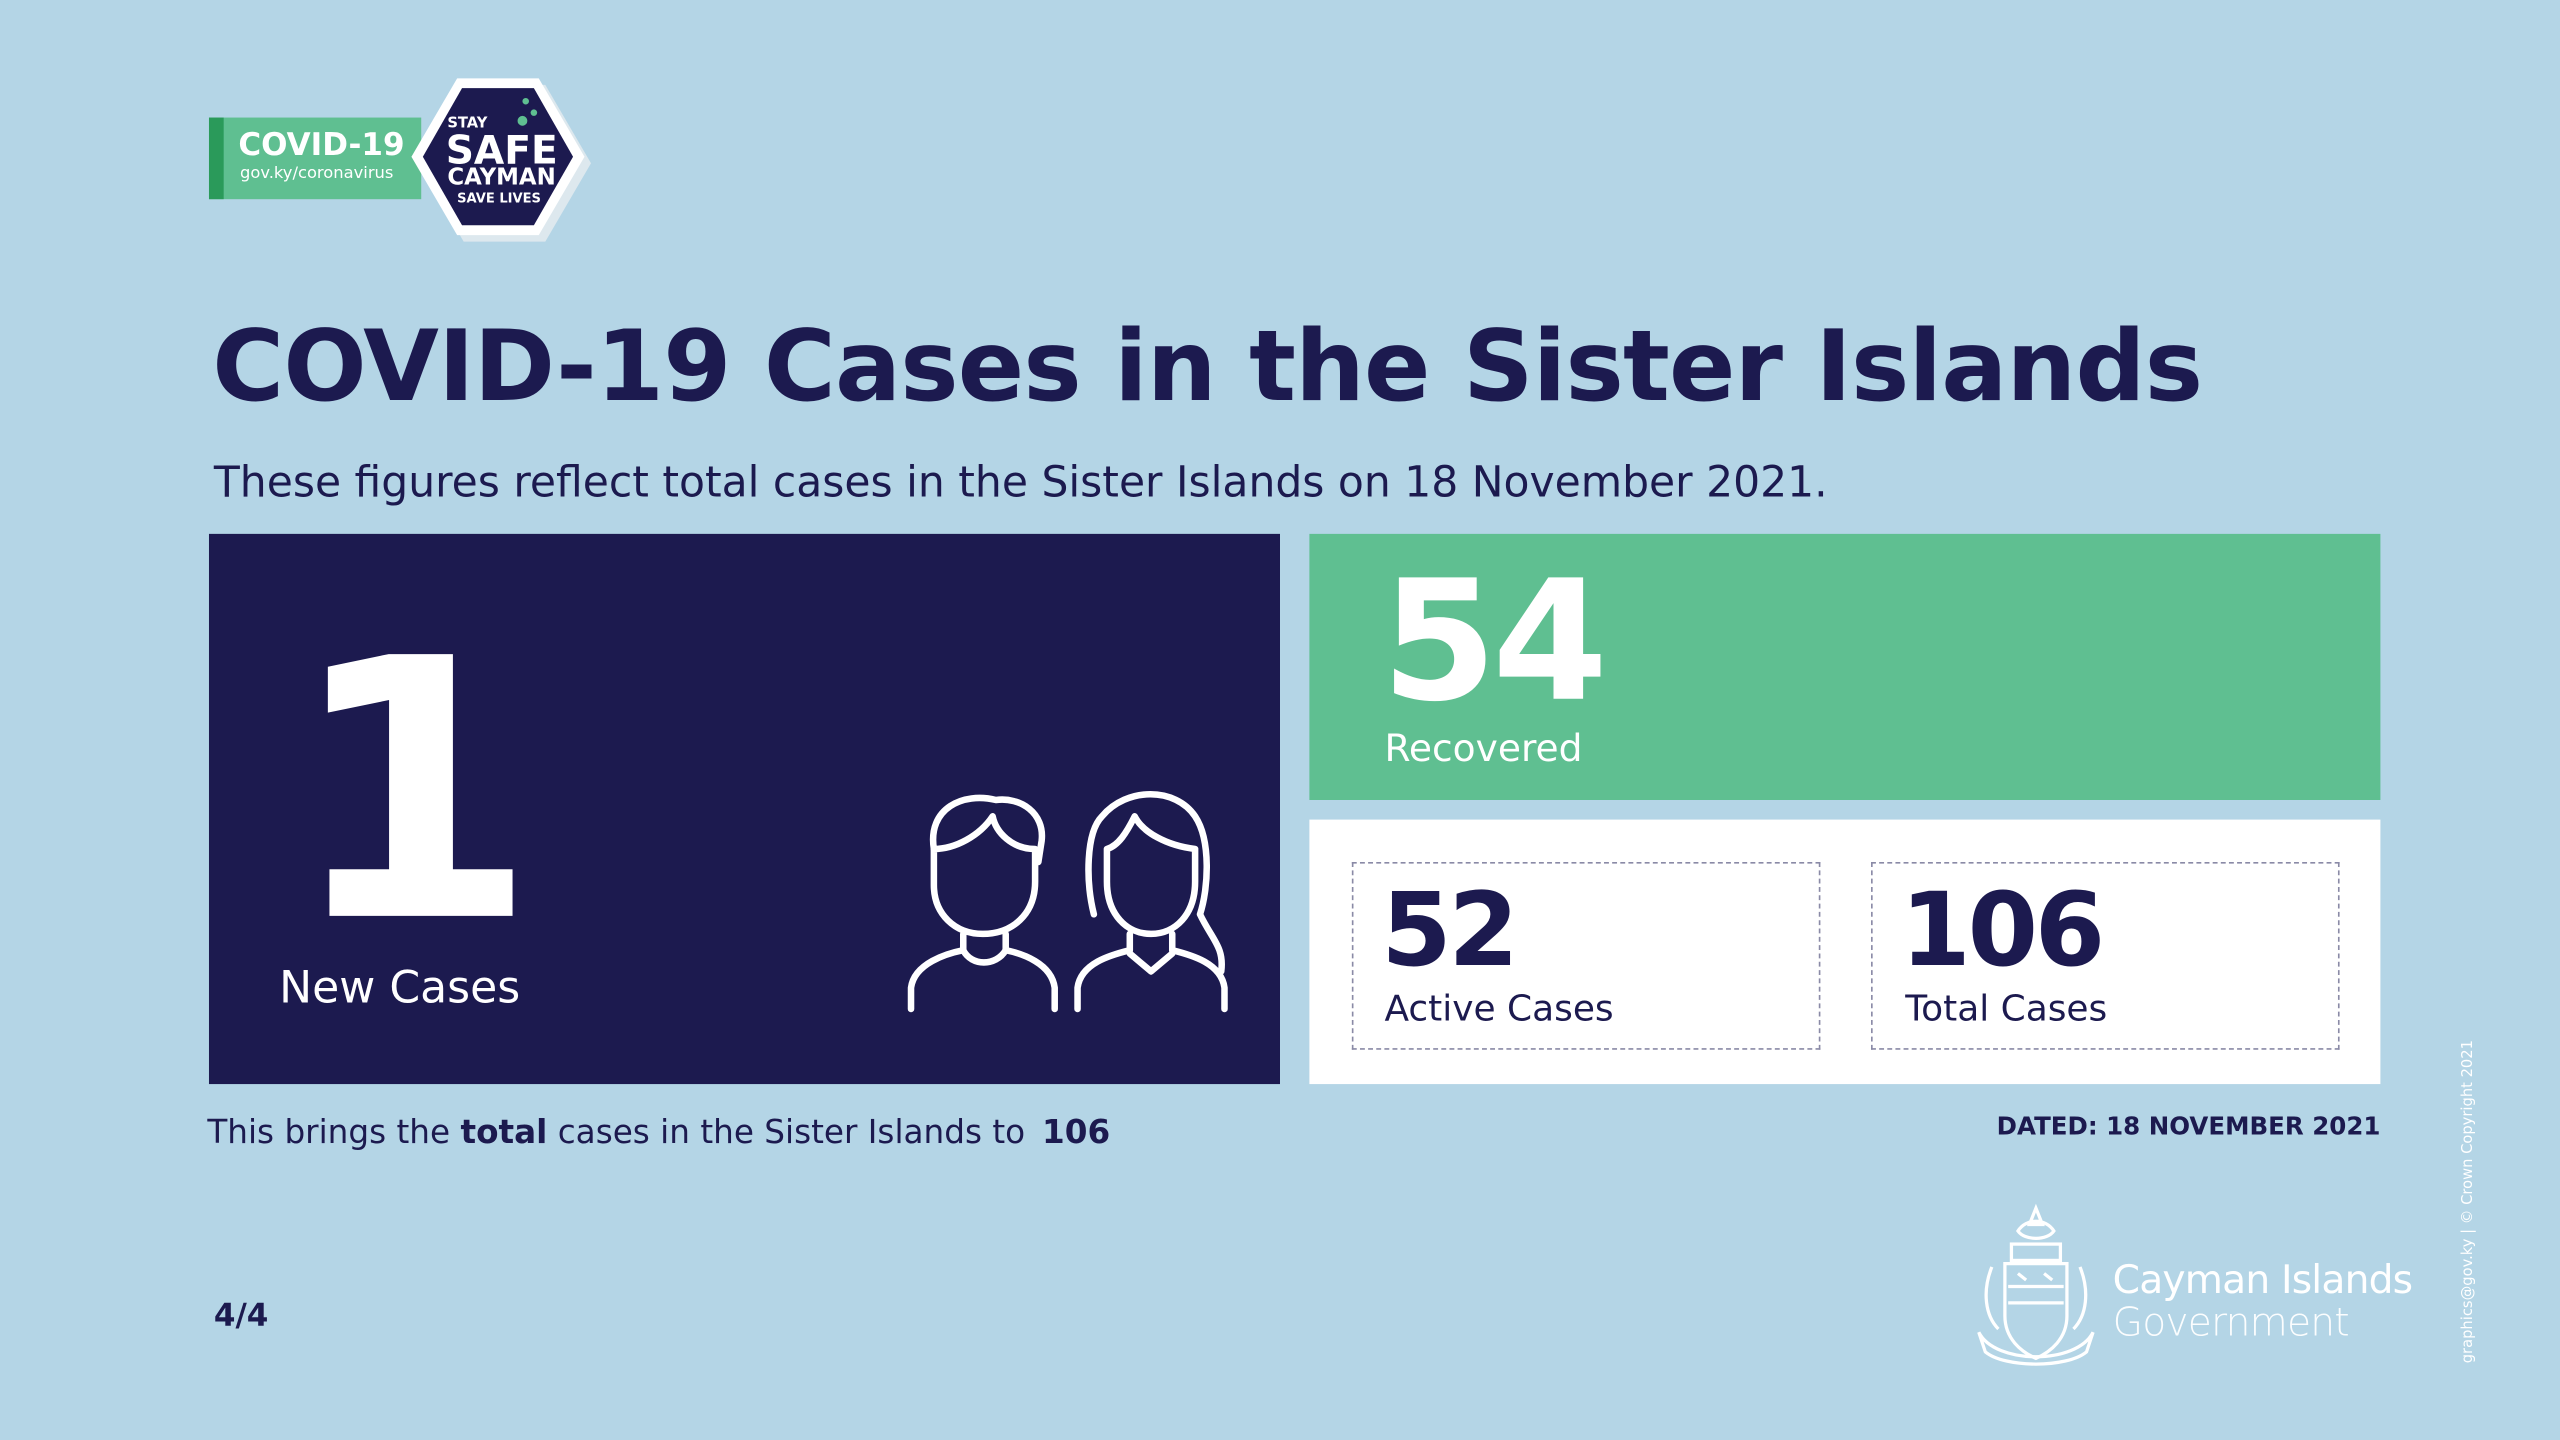 The width and height of the screenshot is (2560, 1440). What do you see at coordinates (2262, 1280) in the screenshot?
I see `org-name: Cayman Islands` at bounding box center [2262, 1280].